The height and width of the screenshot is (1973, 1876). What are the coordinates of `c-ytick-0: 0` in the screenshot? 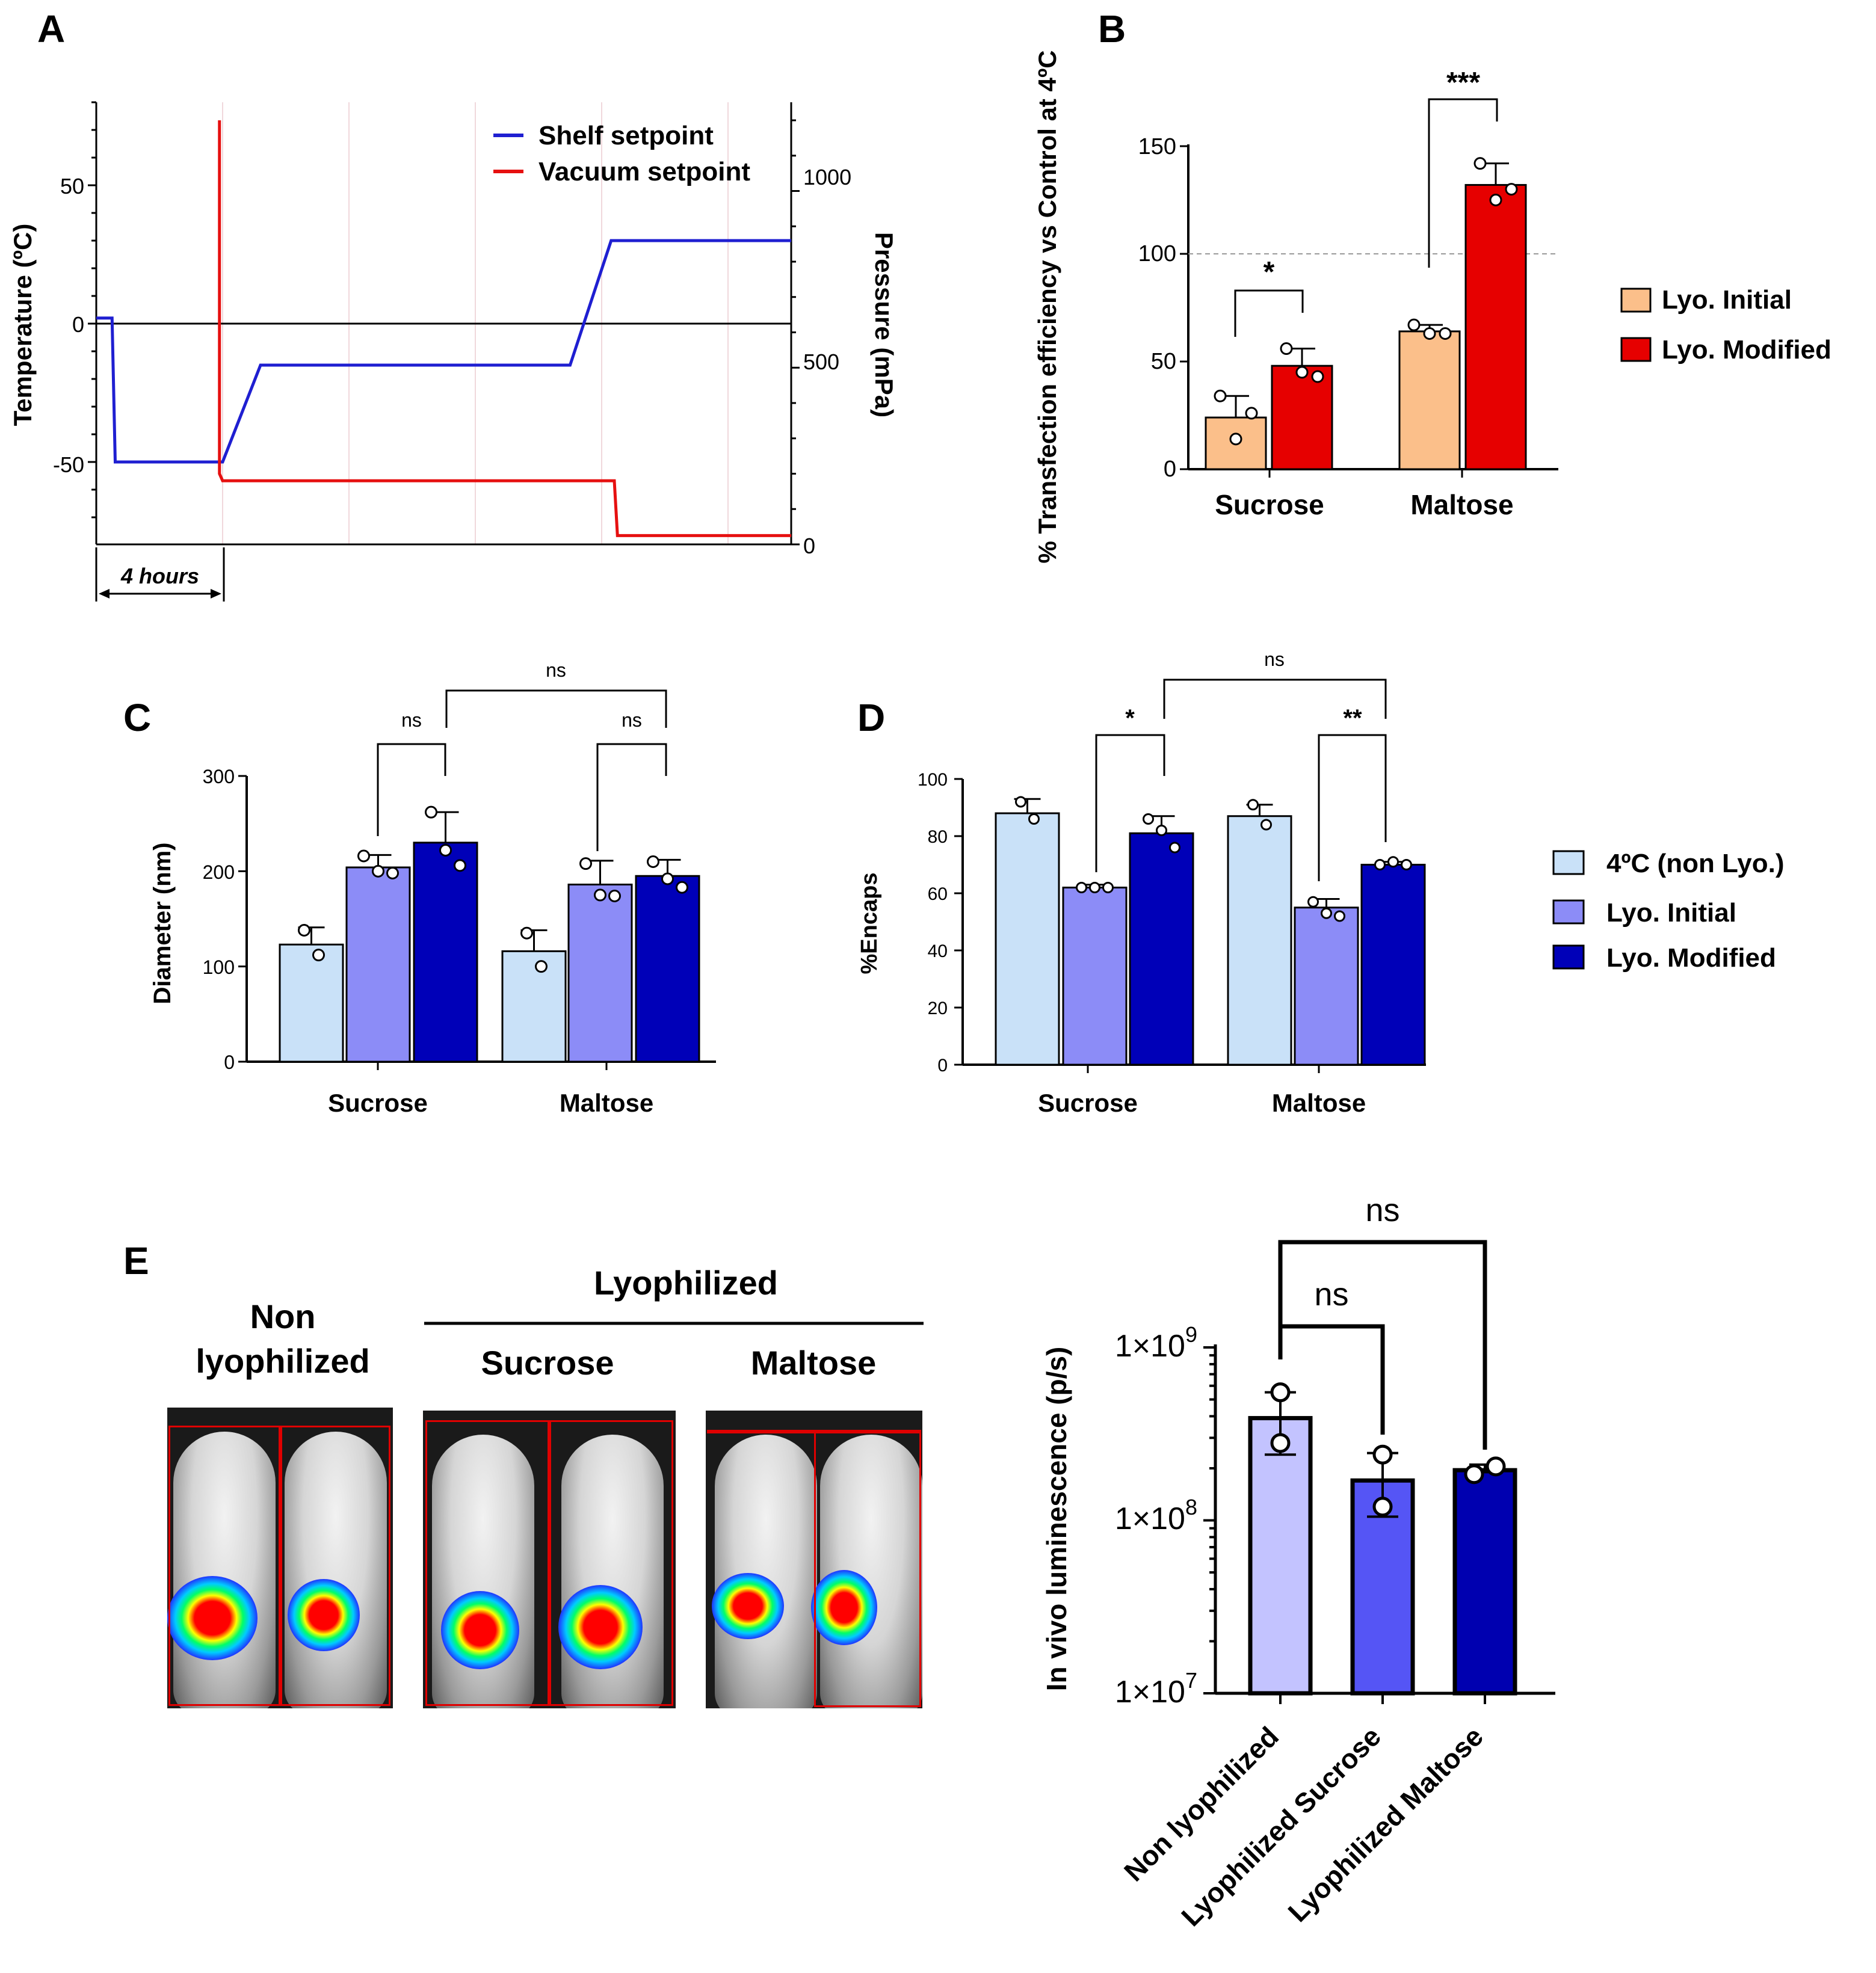 It's located at (229, 1062).